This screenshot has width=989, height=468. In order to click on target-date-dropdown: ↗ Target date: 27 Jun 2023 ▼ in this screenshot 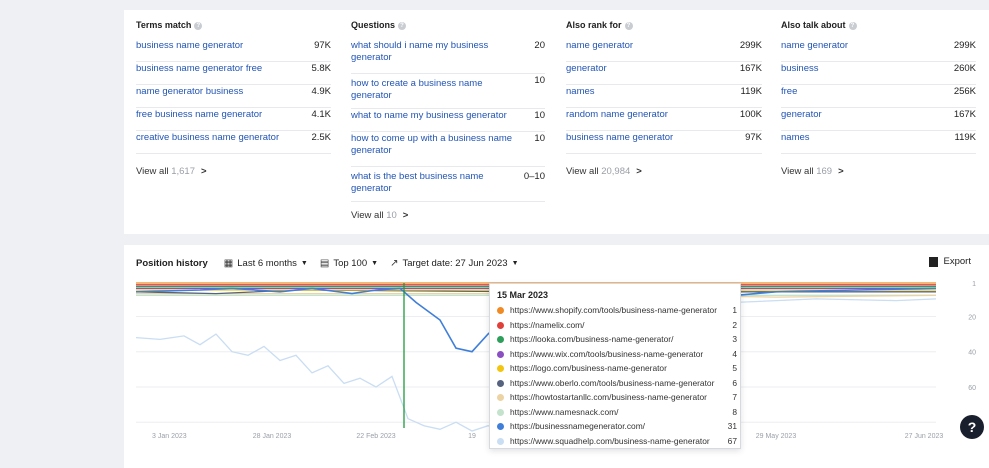, I will do `click(454, 263)`.